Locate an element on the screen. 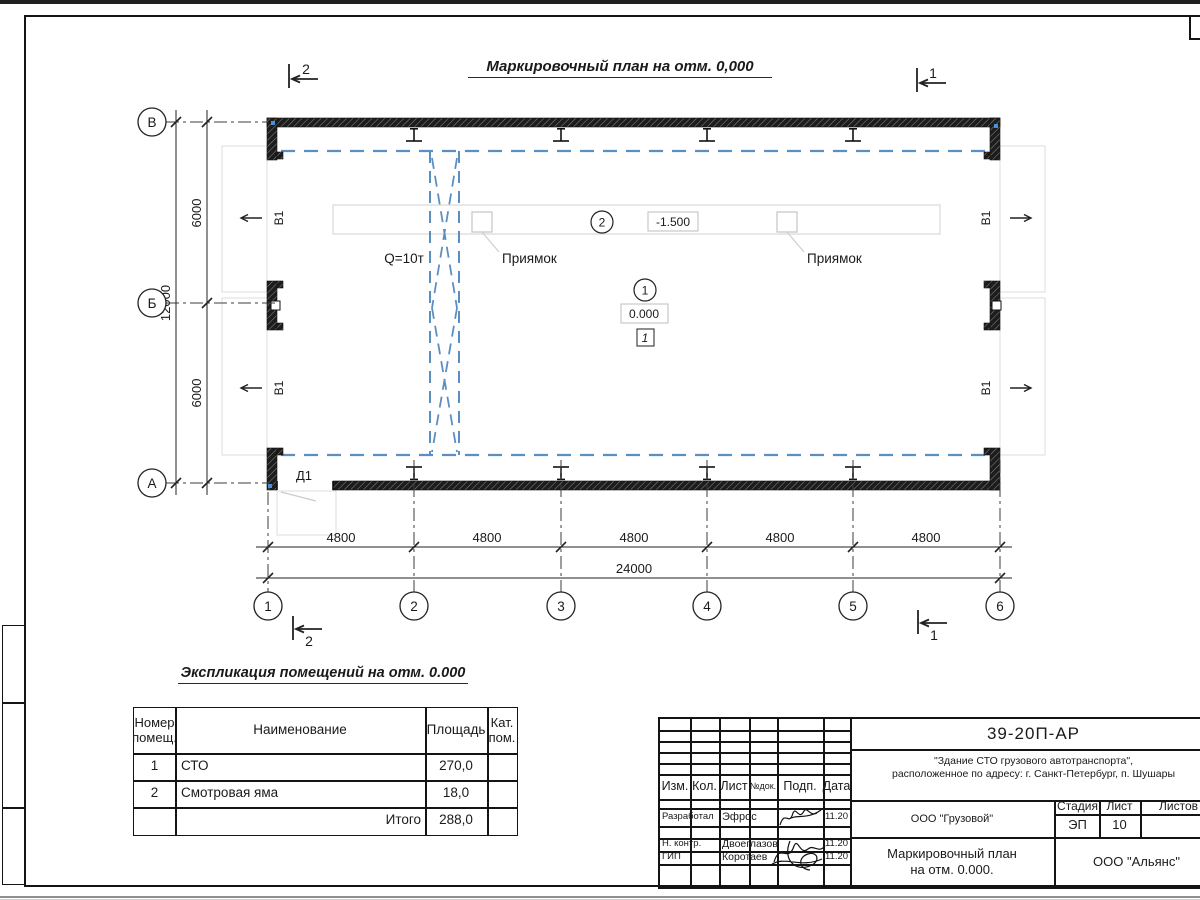  vent-arrows is located at coordinates (636, 303).